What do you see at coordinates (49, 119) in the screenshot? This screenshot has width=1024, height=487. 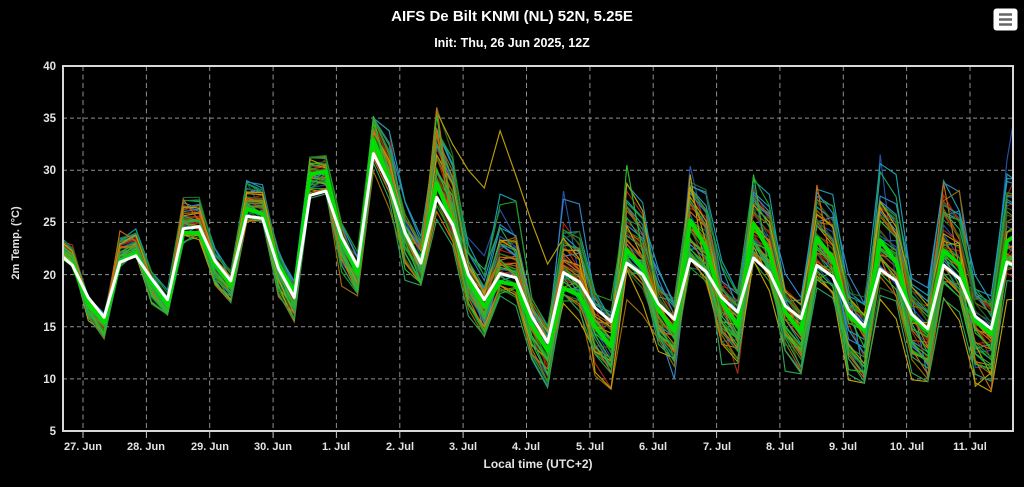 I see `svg-text: 35` at bounding box center [49, 119].